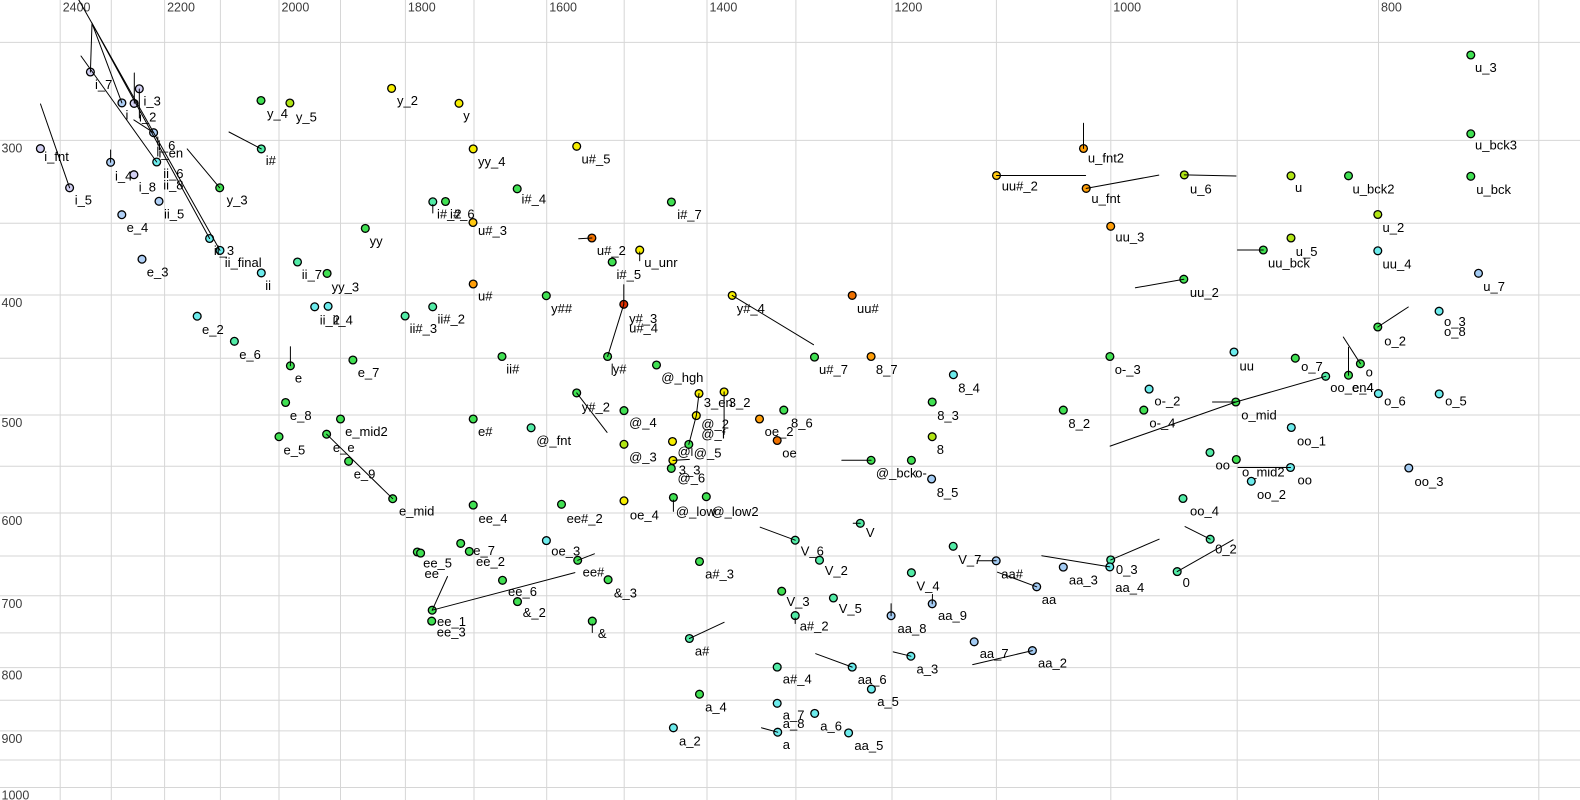  I want to click on svg-text: ee#_2, so click(585, 518).